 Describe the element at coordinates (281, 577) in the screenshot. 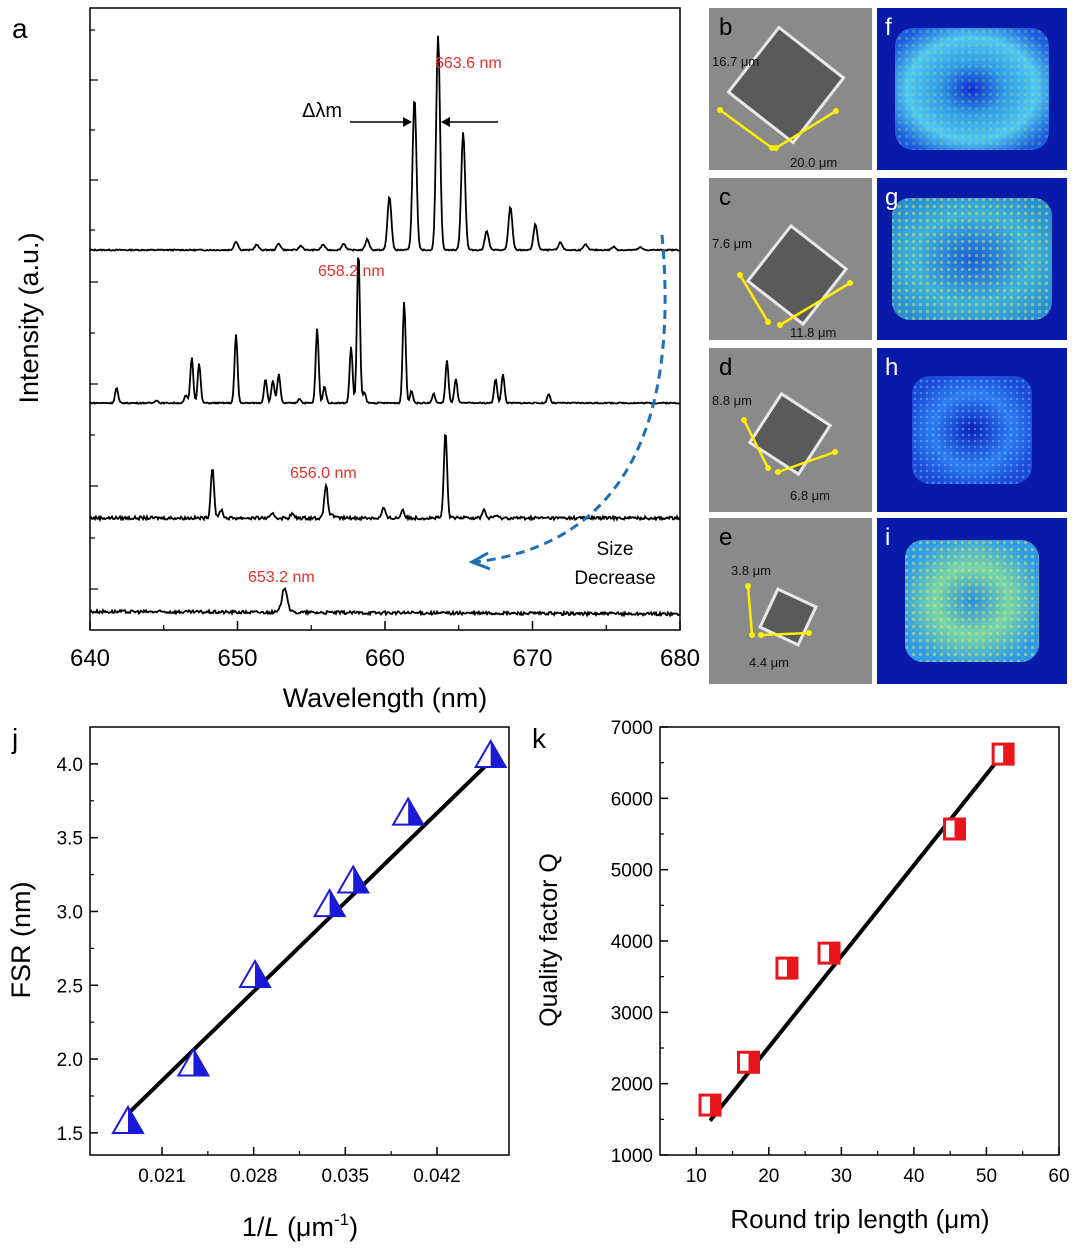

I see `peak-wavelength-label: 653.2 nm` at that location.